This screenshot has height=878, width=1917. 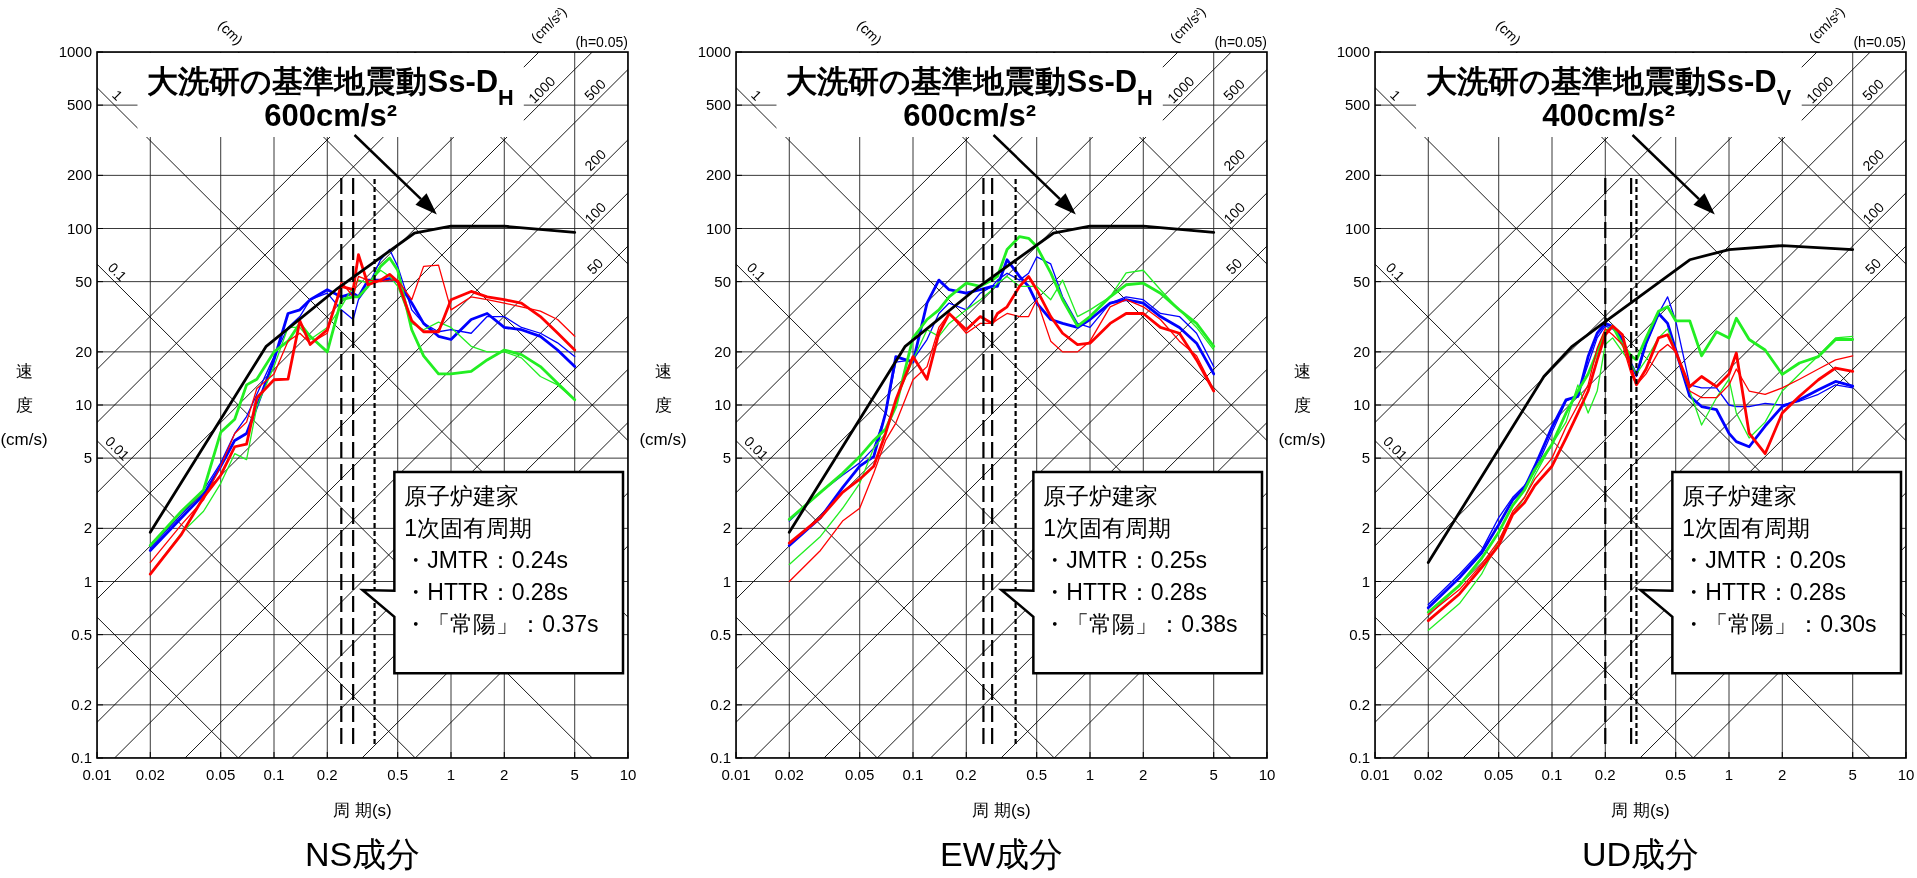 What do you see at coordinates (1001, 854) in the screenshot?
I see `text: EW成分` at bounding box center [1001, 854].